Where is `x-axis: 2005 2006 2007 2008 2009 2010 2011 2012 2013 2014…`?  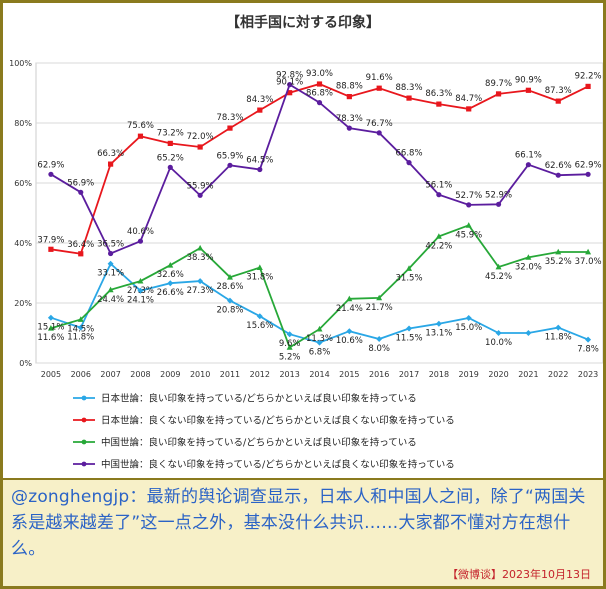 x-axis: 2005 2006 2007 2008 2009 2010 2011 2012 2013 2014… is located at coordinates (320, 374).